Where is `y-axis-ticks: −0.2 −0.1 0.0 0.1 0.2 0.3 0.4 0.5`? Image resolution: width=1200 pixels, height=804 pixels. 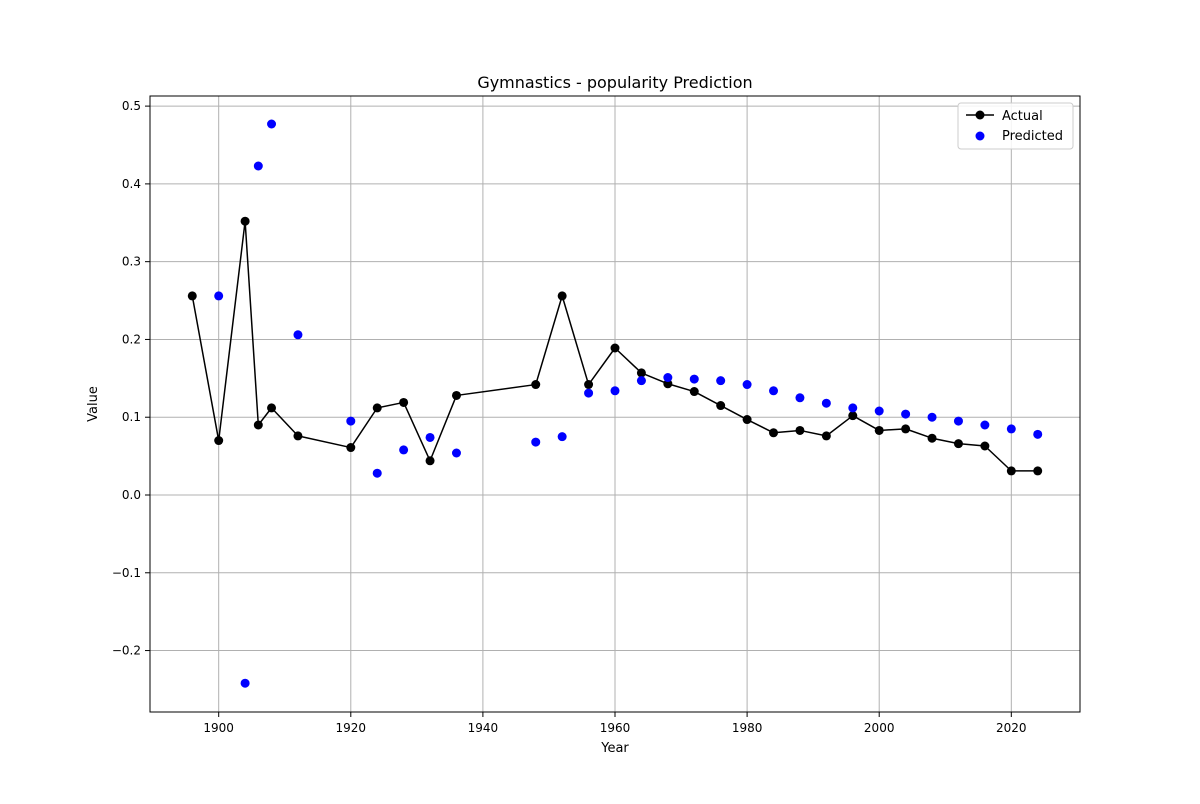
y-axis-ticks: −0.2 −0.1 0.0 0.1 0.2 0.3 0.4 0.5 is located at coordinates (131, 378).